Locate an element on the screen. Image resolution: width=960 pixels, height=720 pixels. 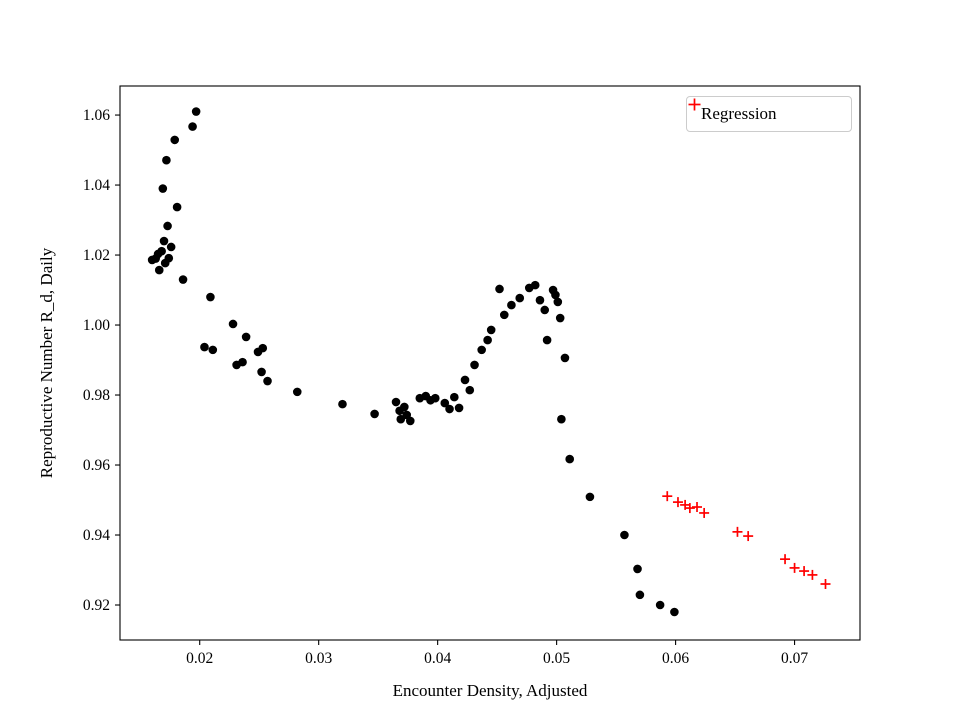
svg-text: 1.00 is located at coordinates (96, 325).